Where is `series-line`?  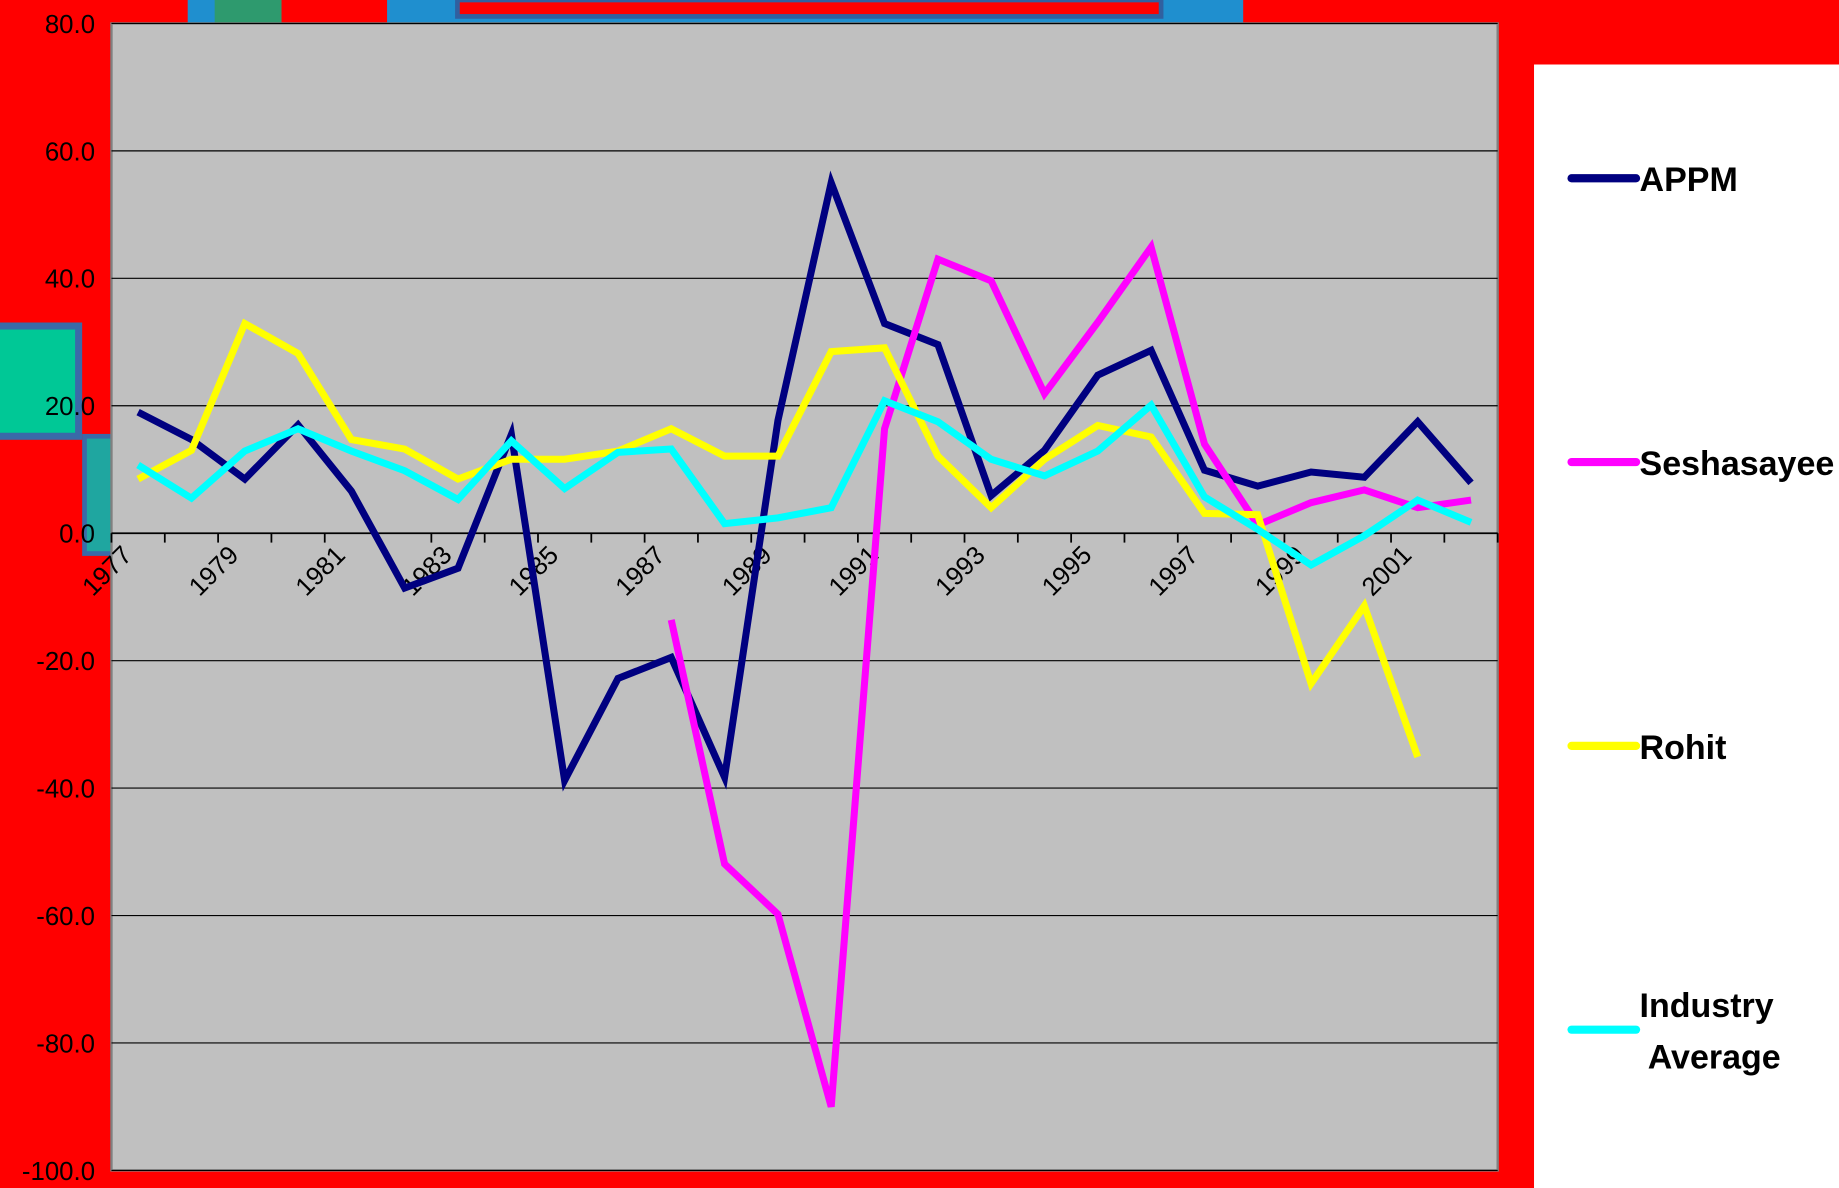
series-line is located at coordinates (804, 483).